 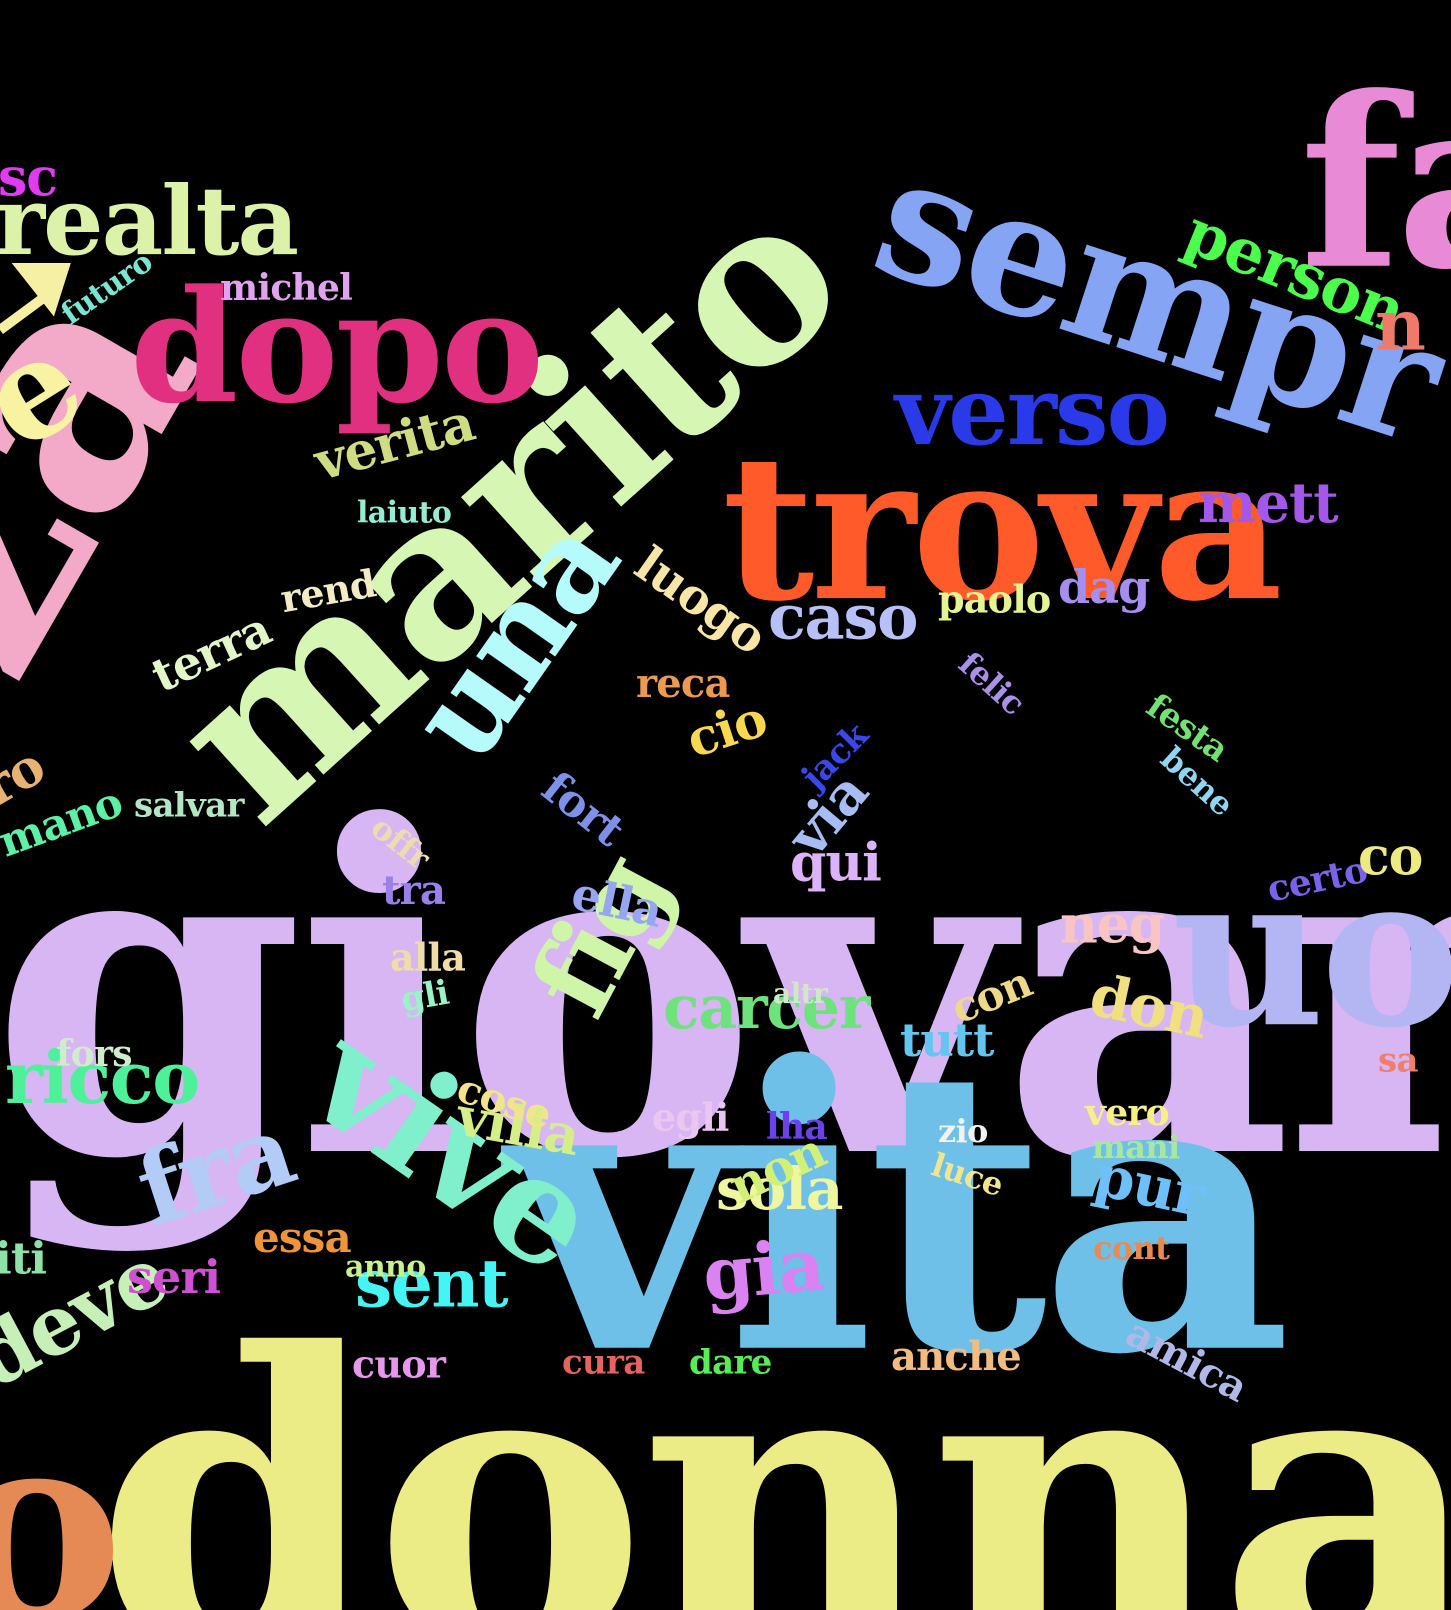 What do you see at coordinates (1375, 183) in the screenshot?
I see `word-fa: fa` at bounding box center [1375, 183].